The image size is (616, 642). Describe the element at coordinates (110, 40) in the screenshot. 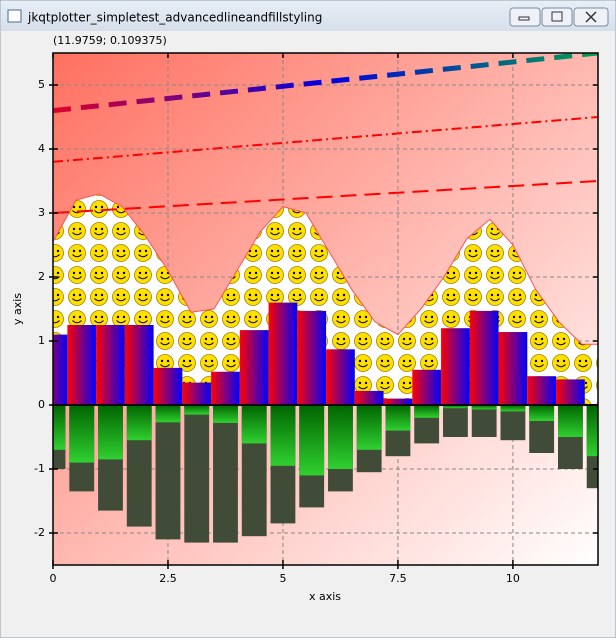

I see `mouse-readout: (11.9759; 0.109375)` at that location.